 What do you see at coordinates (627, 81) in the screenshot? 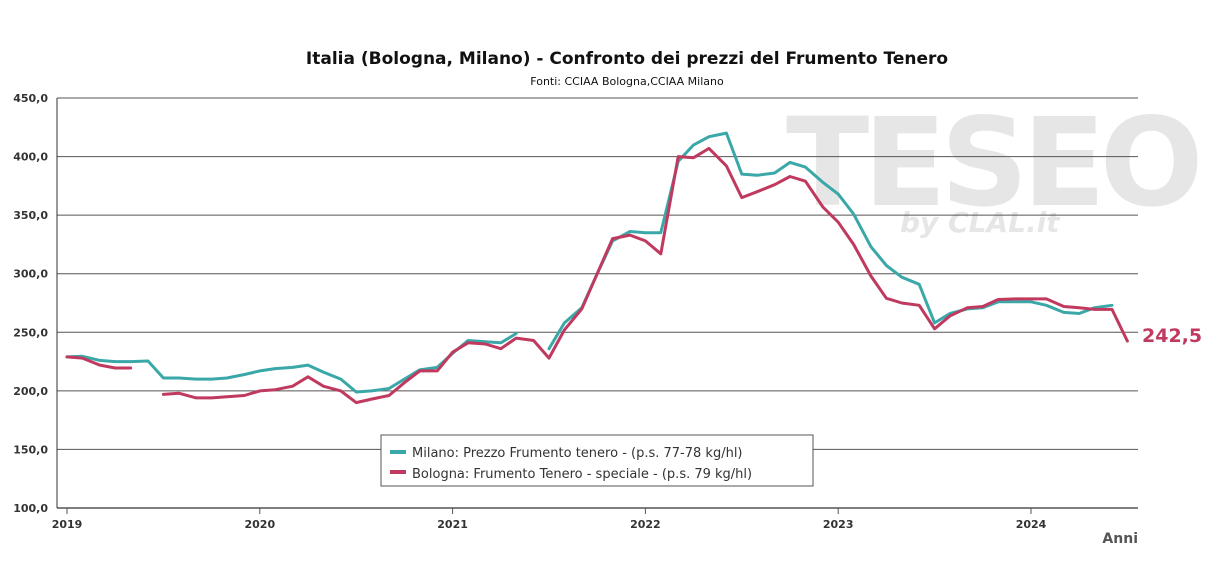
I see `chart-subtitle: Fonti: CCIAA Bologna,CCIAA Milano` at bounding box center [627, 81].